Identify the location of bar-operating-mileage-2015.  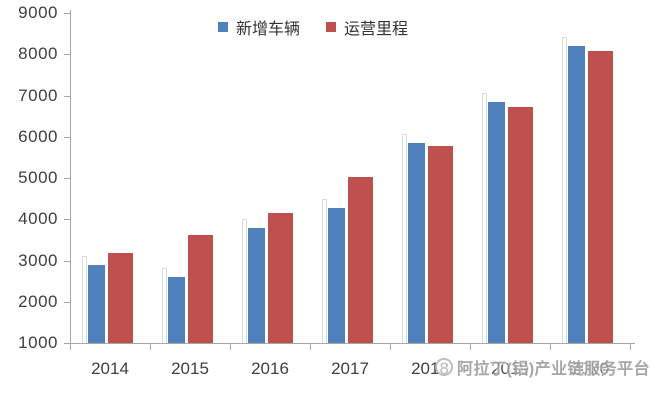
(200, 289).